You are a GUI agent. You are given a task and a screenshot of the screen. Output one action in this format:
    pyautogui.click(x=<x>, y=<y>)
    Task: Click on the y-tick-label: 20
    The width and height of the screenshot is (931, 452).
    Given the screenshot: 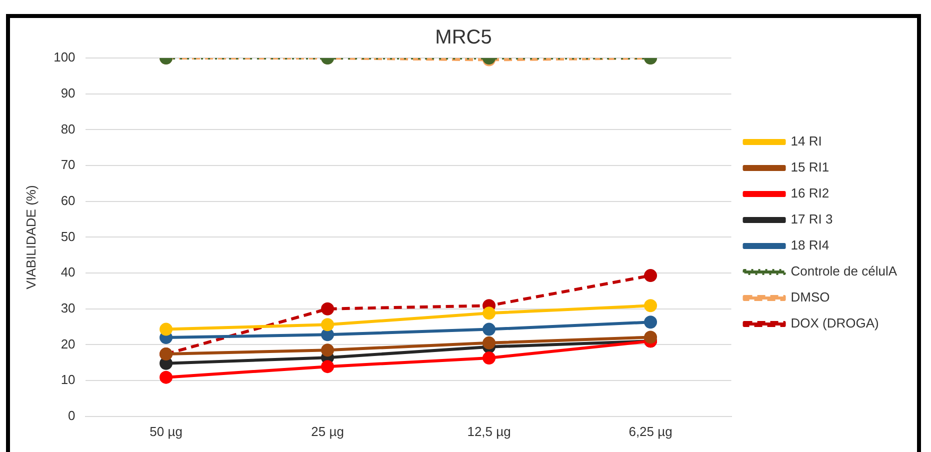 What is the action you would take?
    pyautogui.click(x=68, y=344)
    